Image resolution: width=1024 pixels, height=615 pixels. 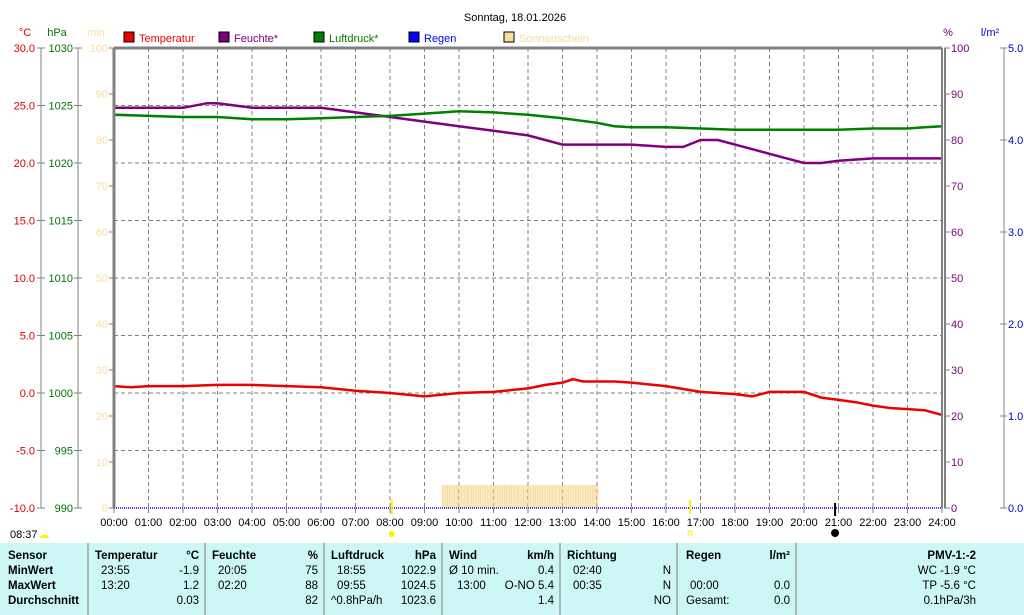 What do you see at coordinates (736, 579) in the screenshot?
I see `col-rain: Regen l/m² 00:00 0.0 Gesamt: 0.0` at bounding box center [736, 579].